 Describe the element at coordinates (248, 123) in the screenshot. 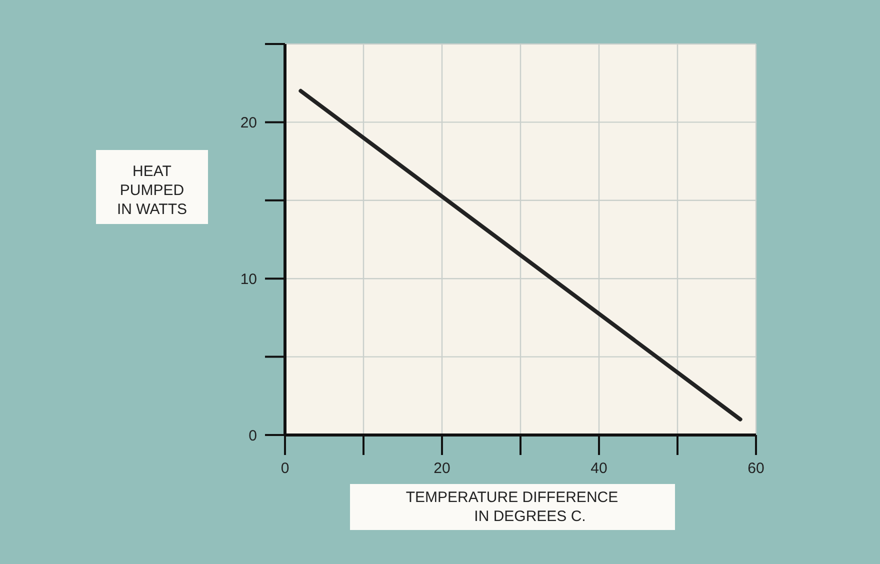

I see `y-tick-label: 20` at that location.